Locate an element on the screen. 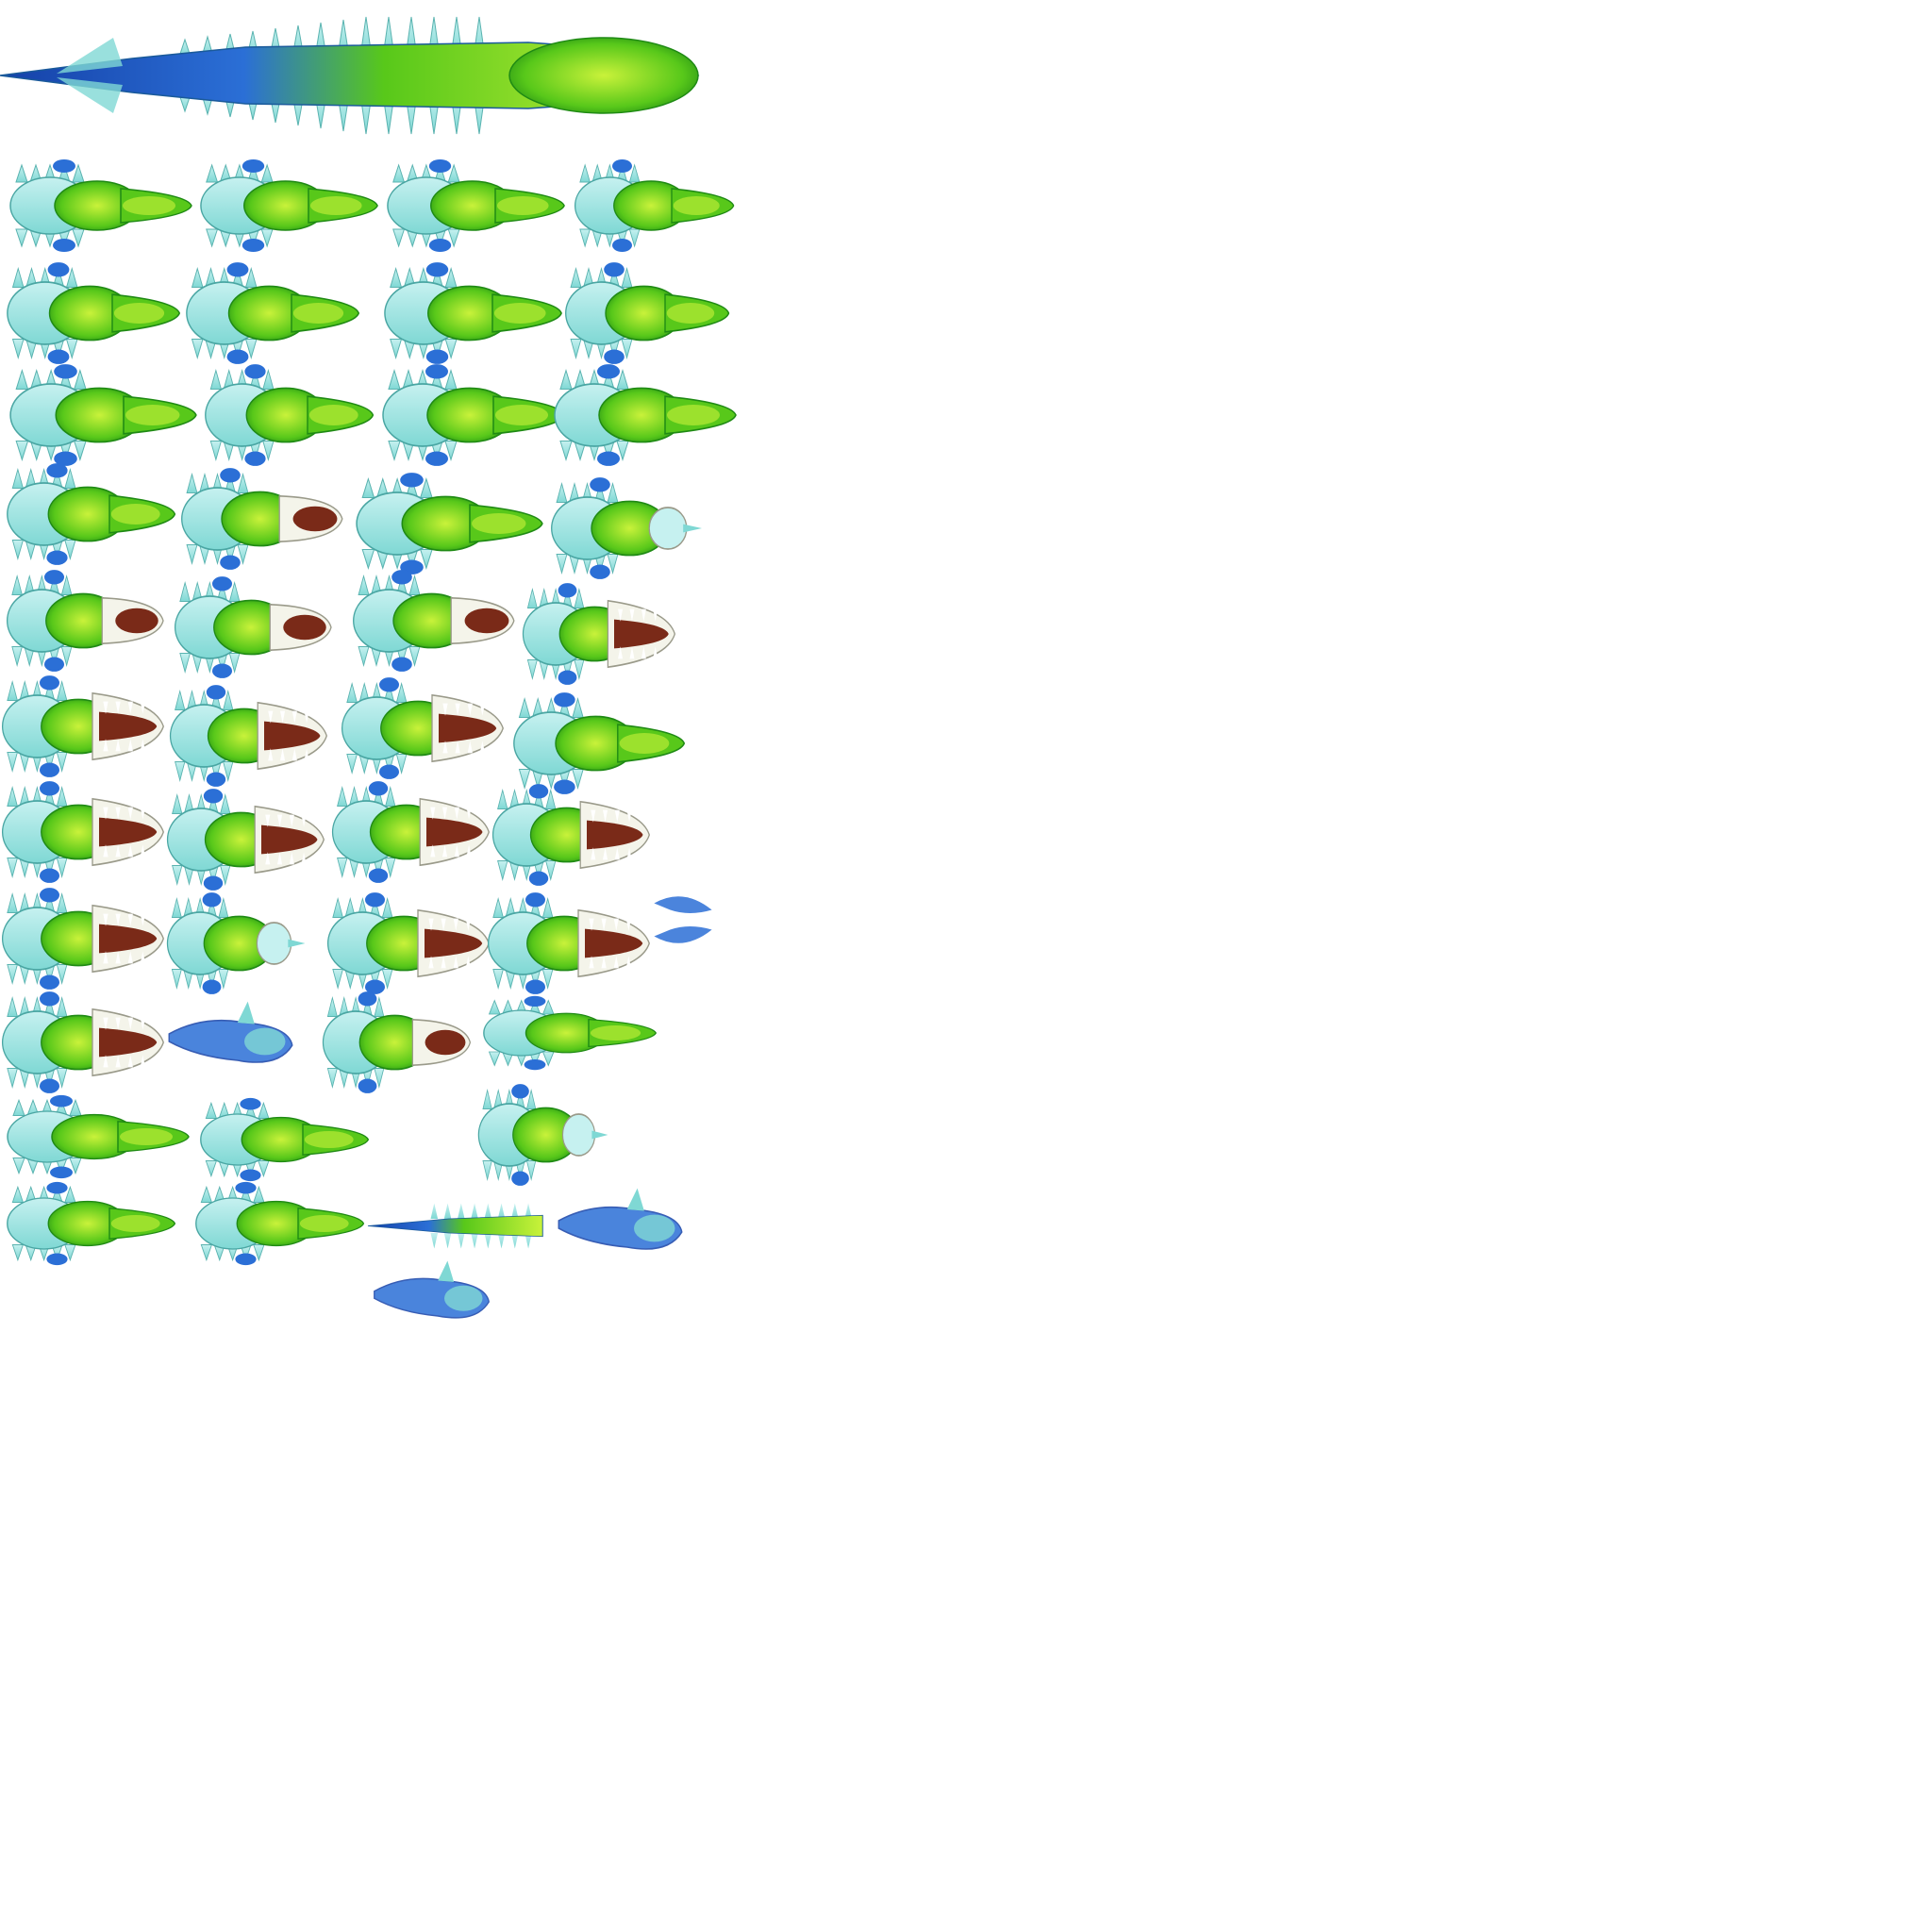 The width and height of the screenshot is (1932, 1932). sprite-frame-full is located at coordinates (350, 75).